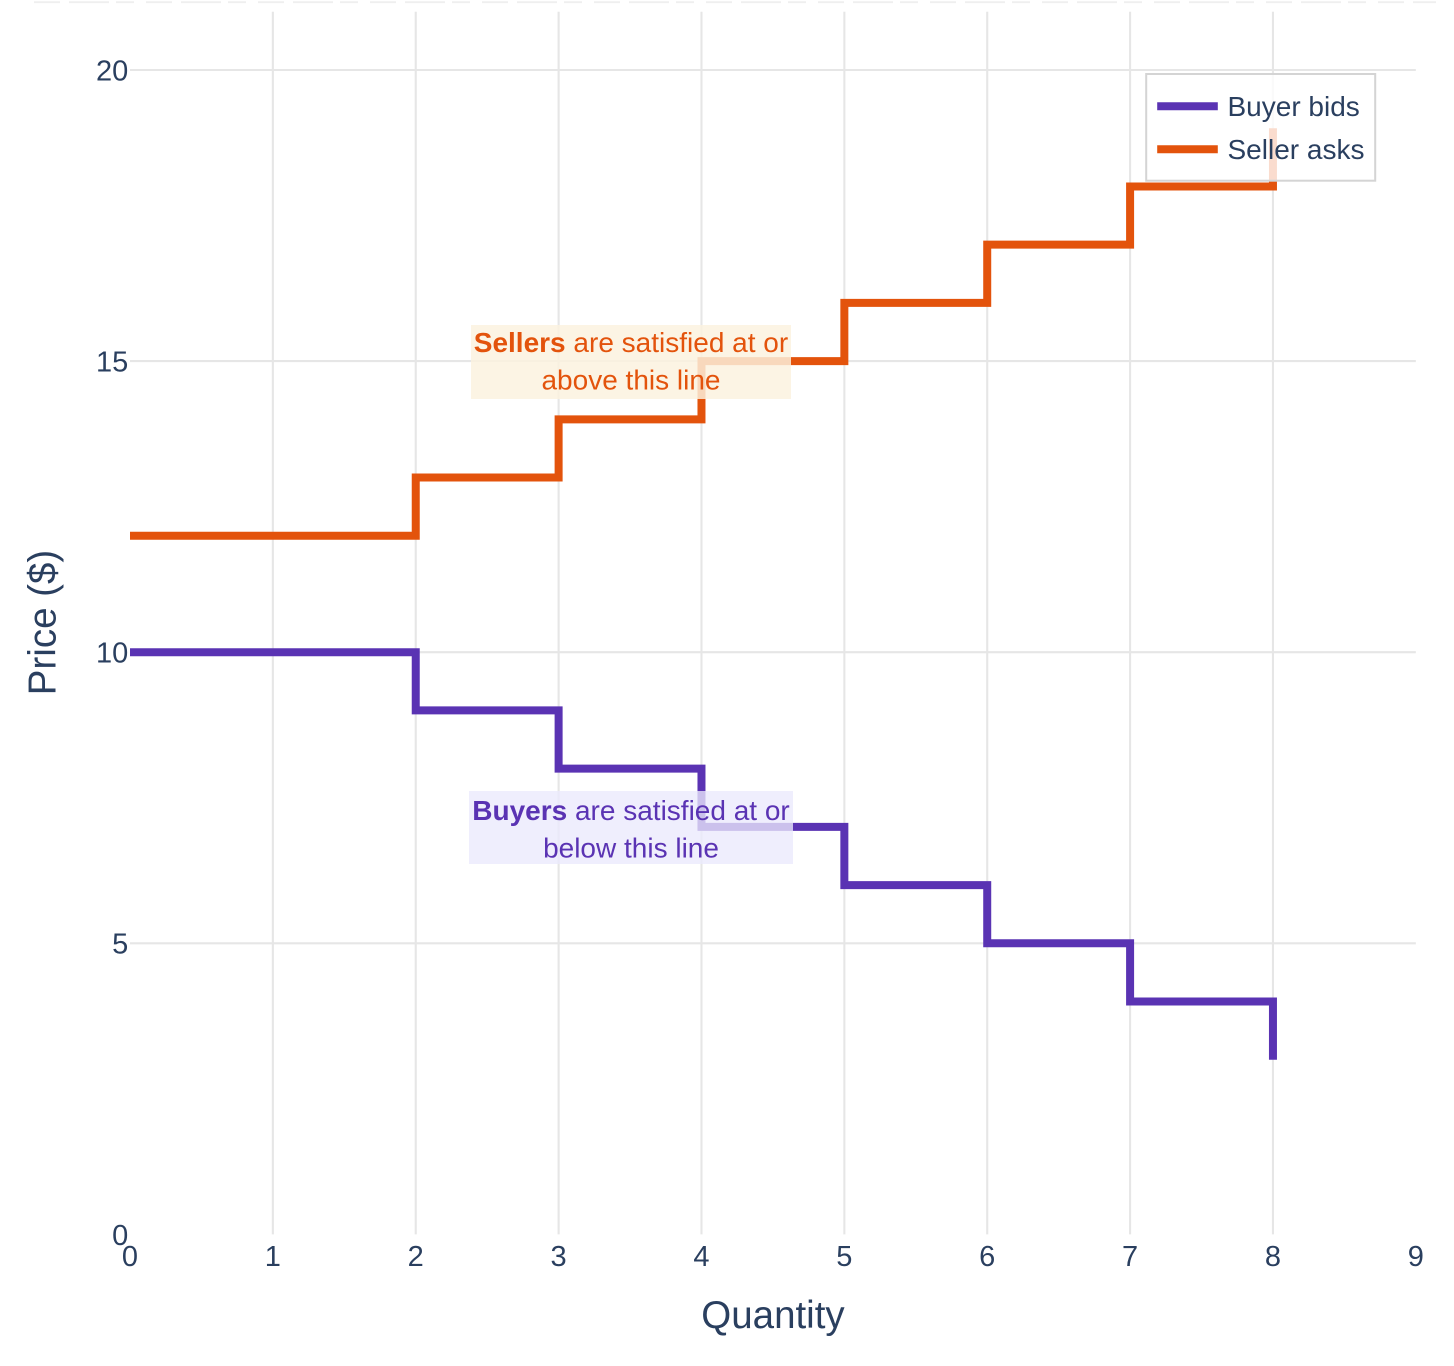  Describe the element at coordinates (42, 622) in the screenshot. I see `svg-text: Price ($)` at that location.